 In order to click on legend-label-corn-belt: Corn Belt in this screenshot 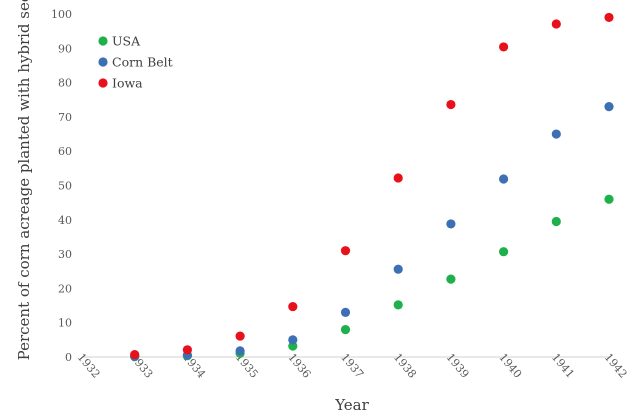, I will do `click(142, 62)`.